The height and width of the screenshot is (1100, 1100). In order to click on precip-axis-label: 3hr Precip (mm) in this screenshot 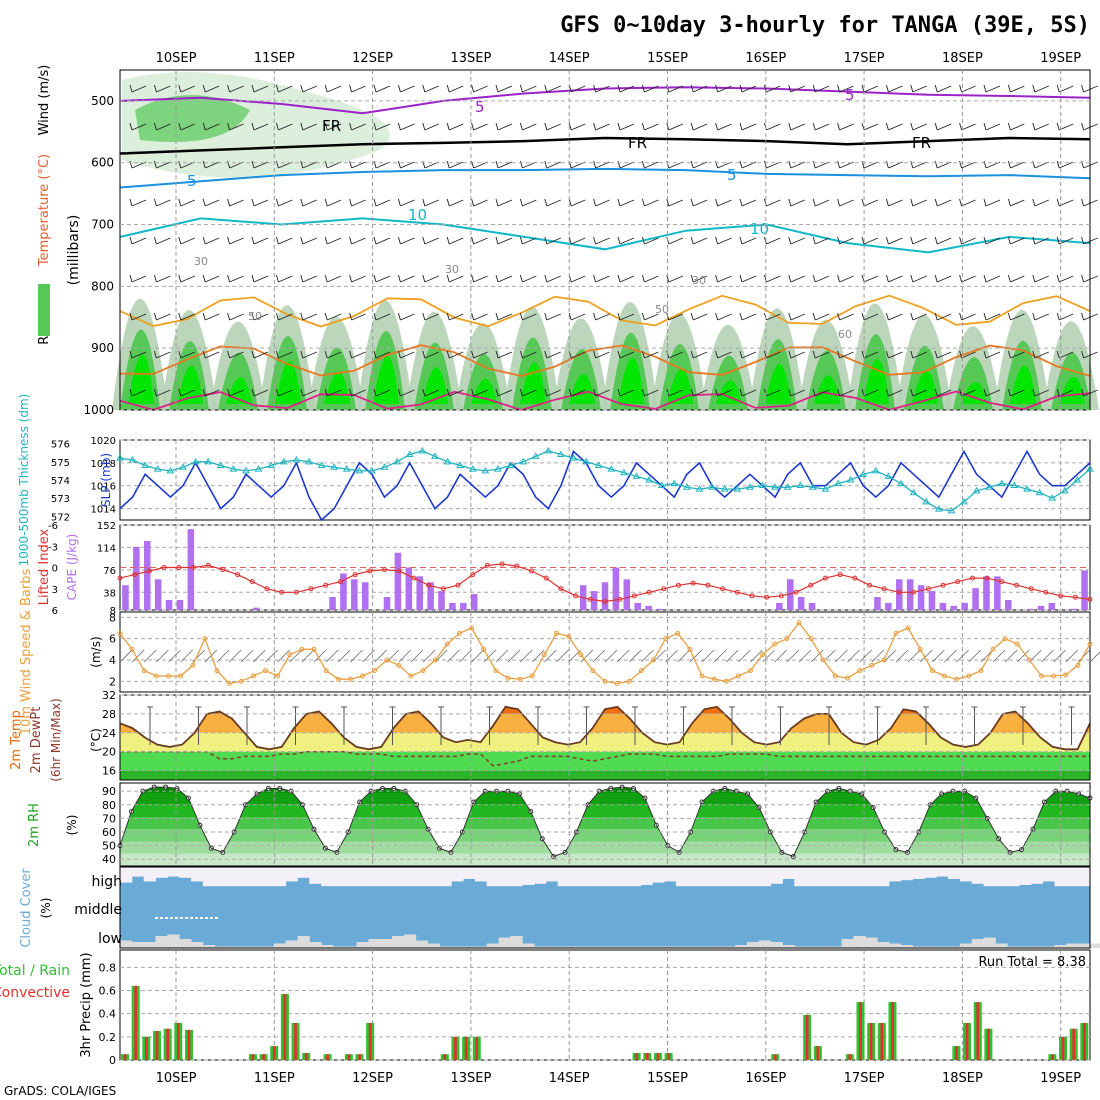, I will do `click(86, 1004)`.